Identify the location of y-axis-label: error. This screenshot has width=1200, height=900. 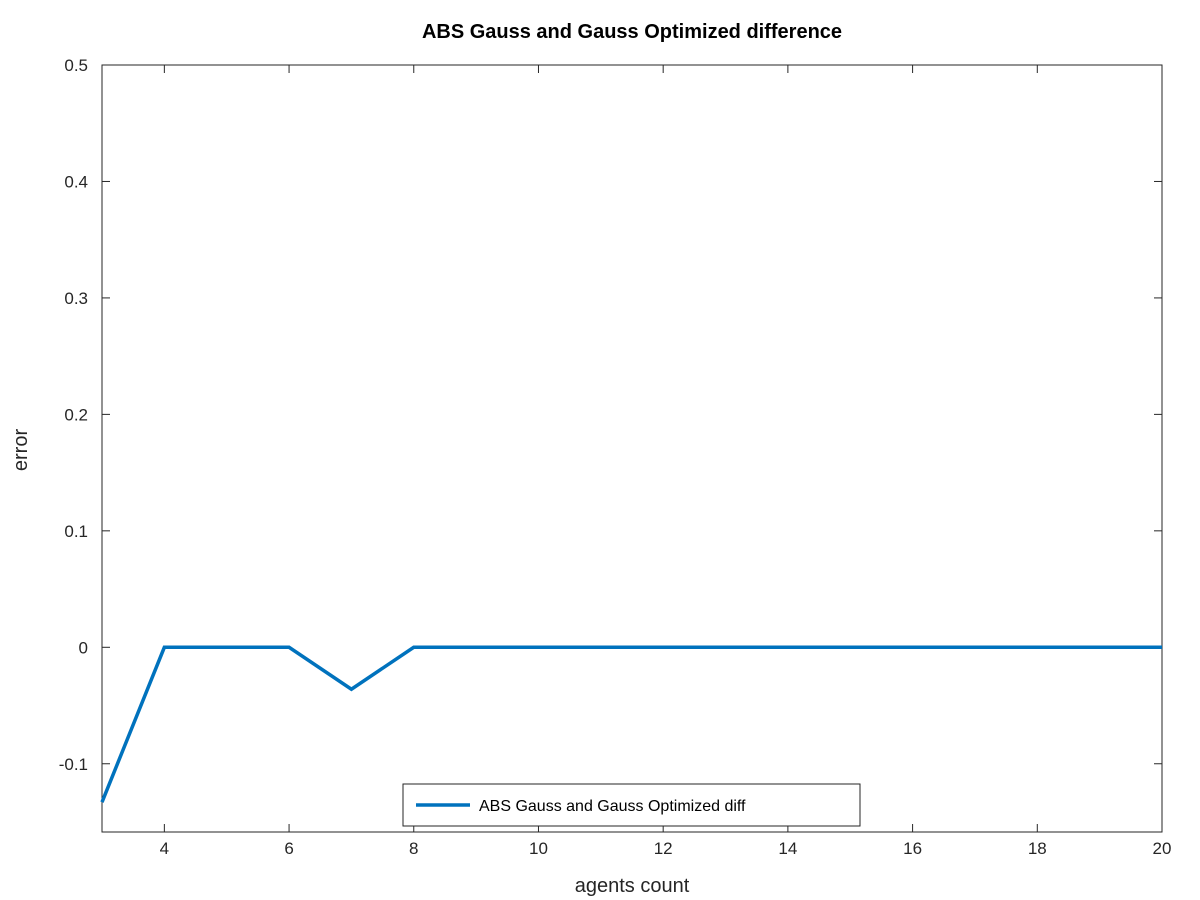
(21, 450).